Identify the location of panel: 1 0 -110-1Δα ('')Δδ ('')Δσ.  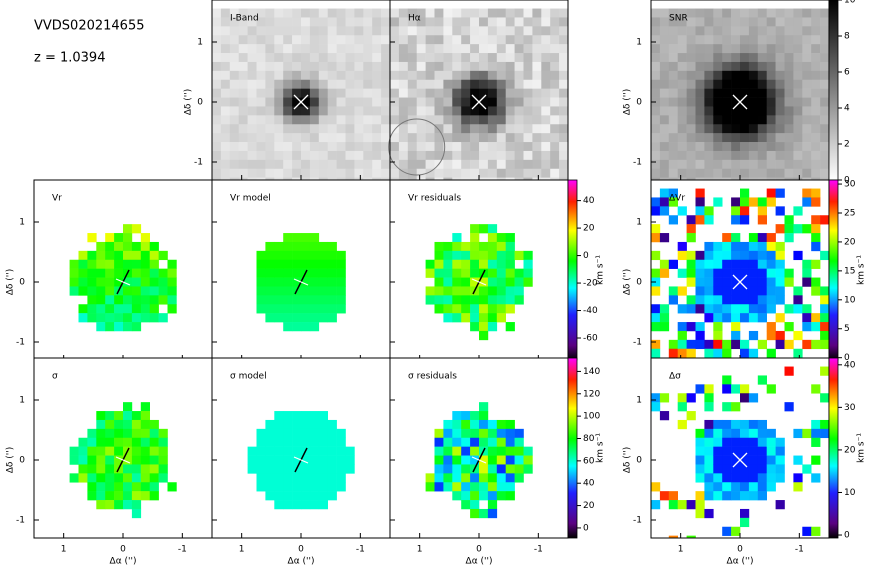
(726, 462).